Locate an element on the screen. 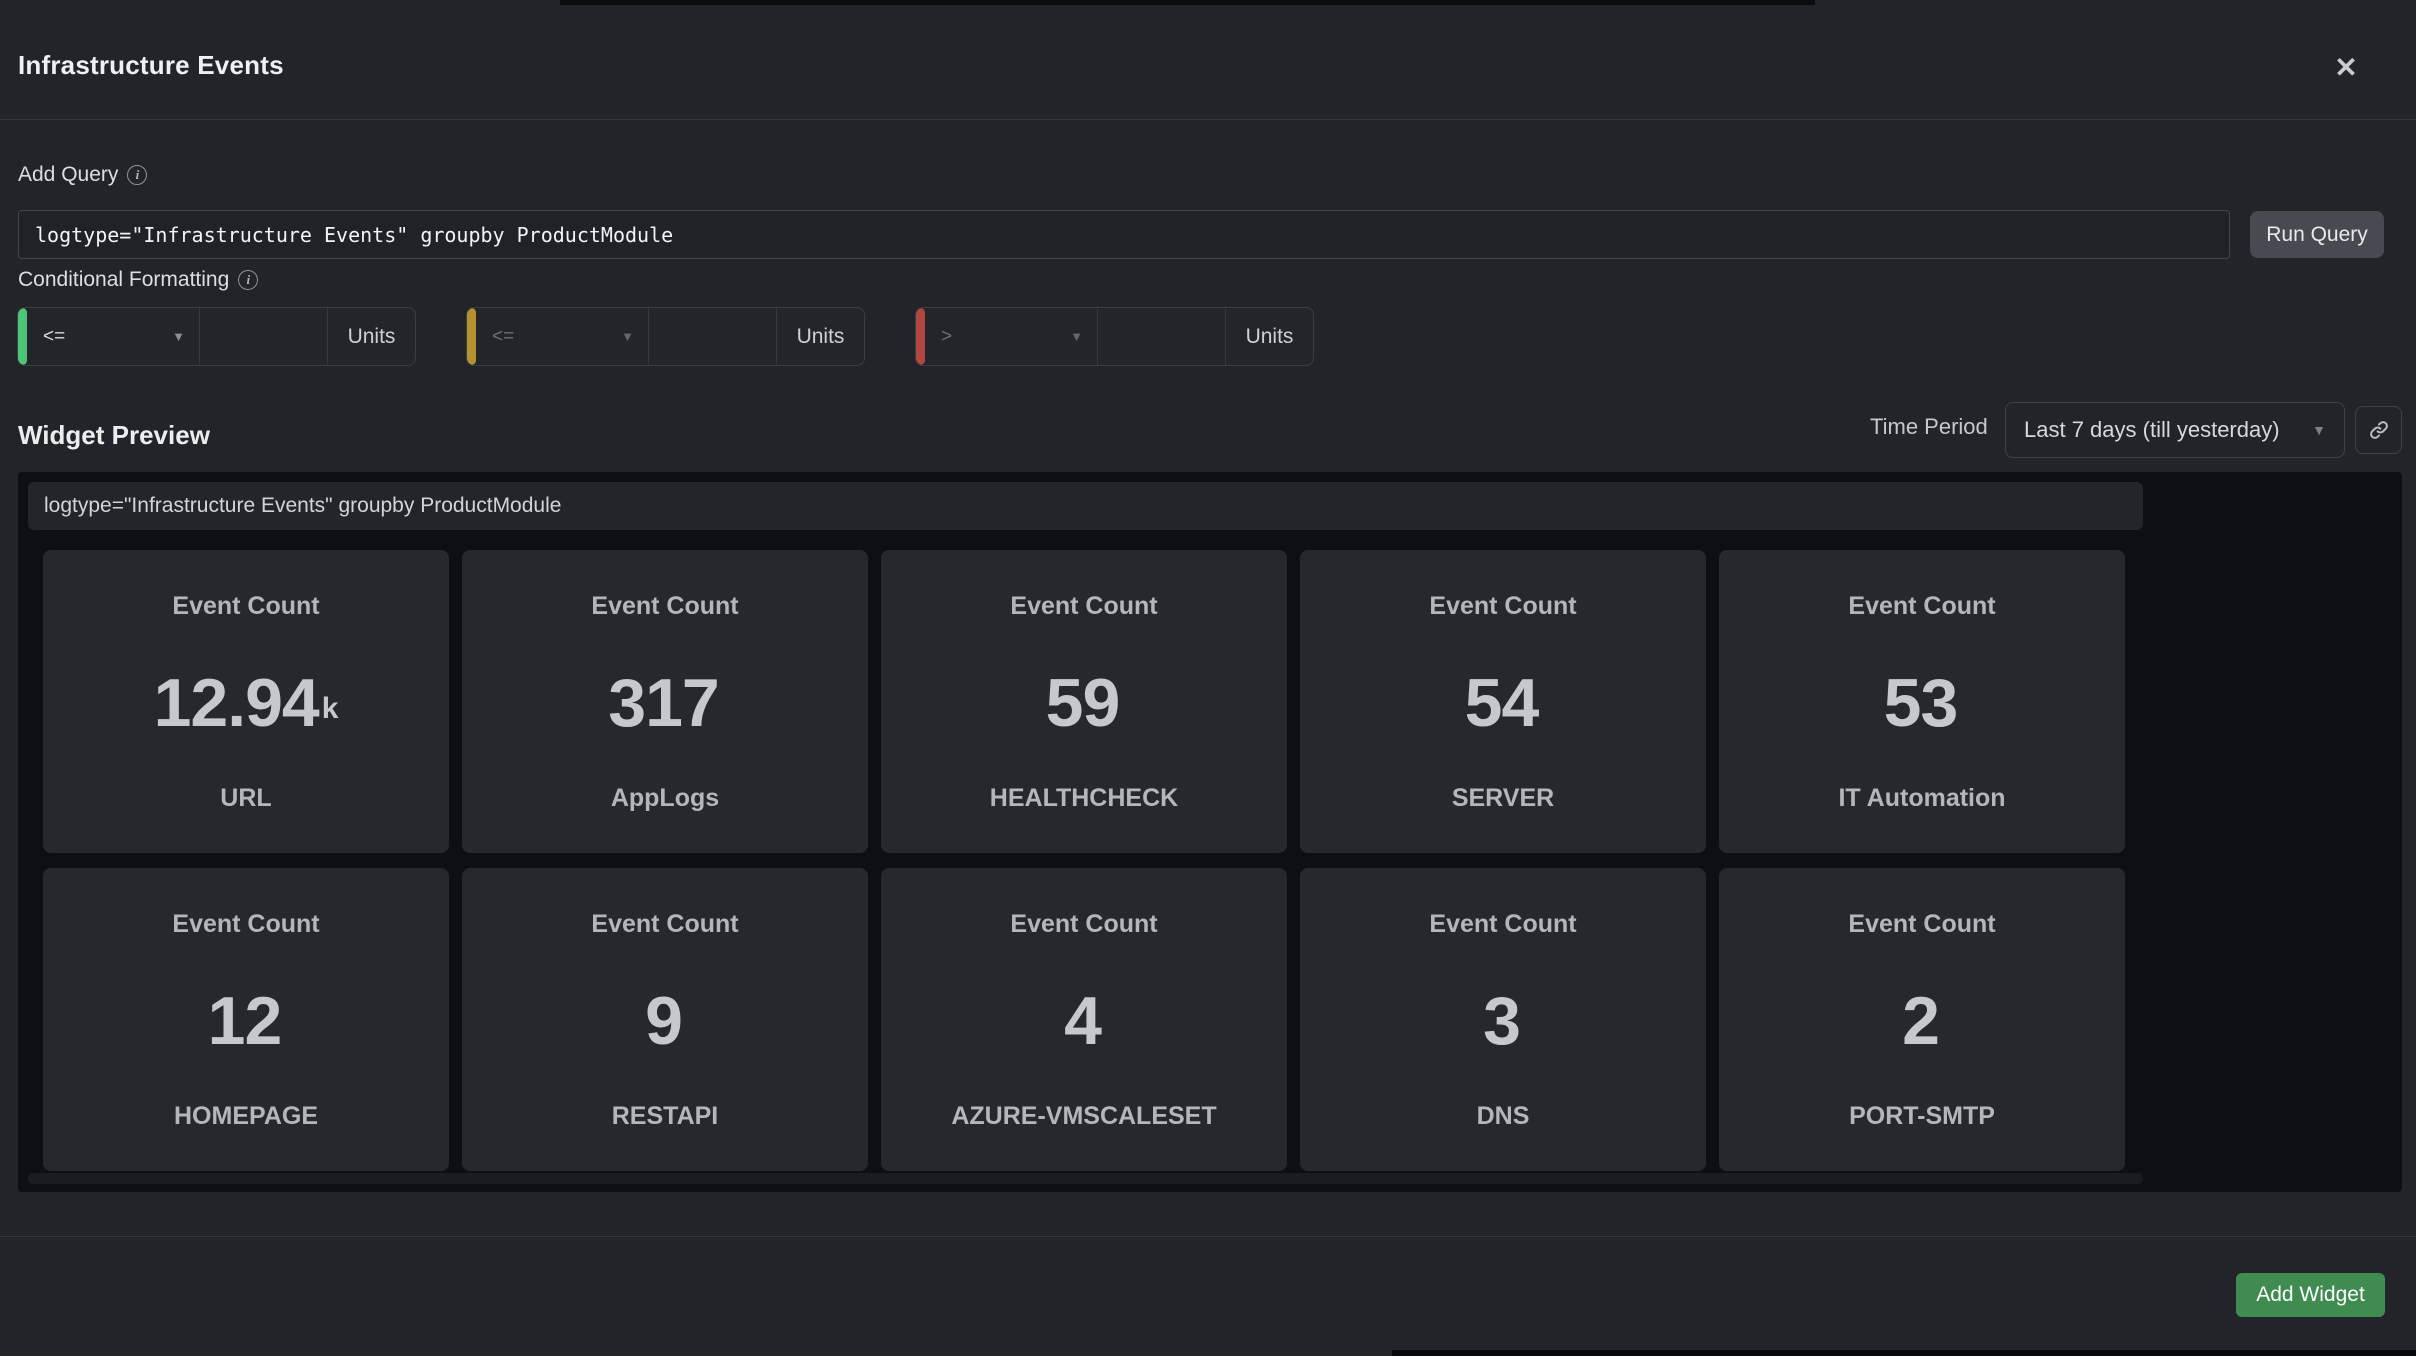 The height and width of the screenshot is (1356, 2416). stat-card-homepage: Event Count 12 HOMEPAGE is located at coordinates (246, 1019).